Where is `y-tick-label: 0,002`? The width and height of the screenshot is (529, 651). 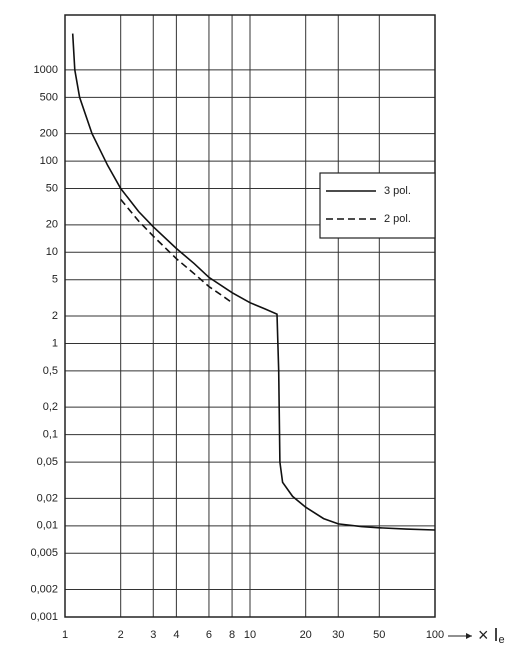
y-tick-label: 0,002 is located at coordinates (44, 589).